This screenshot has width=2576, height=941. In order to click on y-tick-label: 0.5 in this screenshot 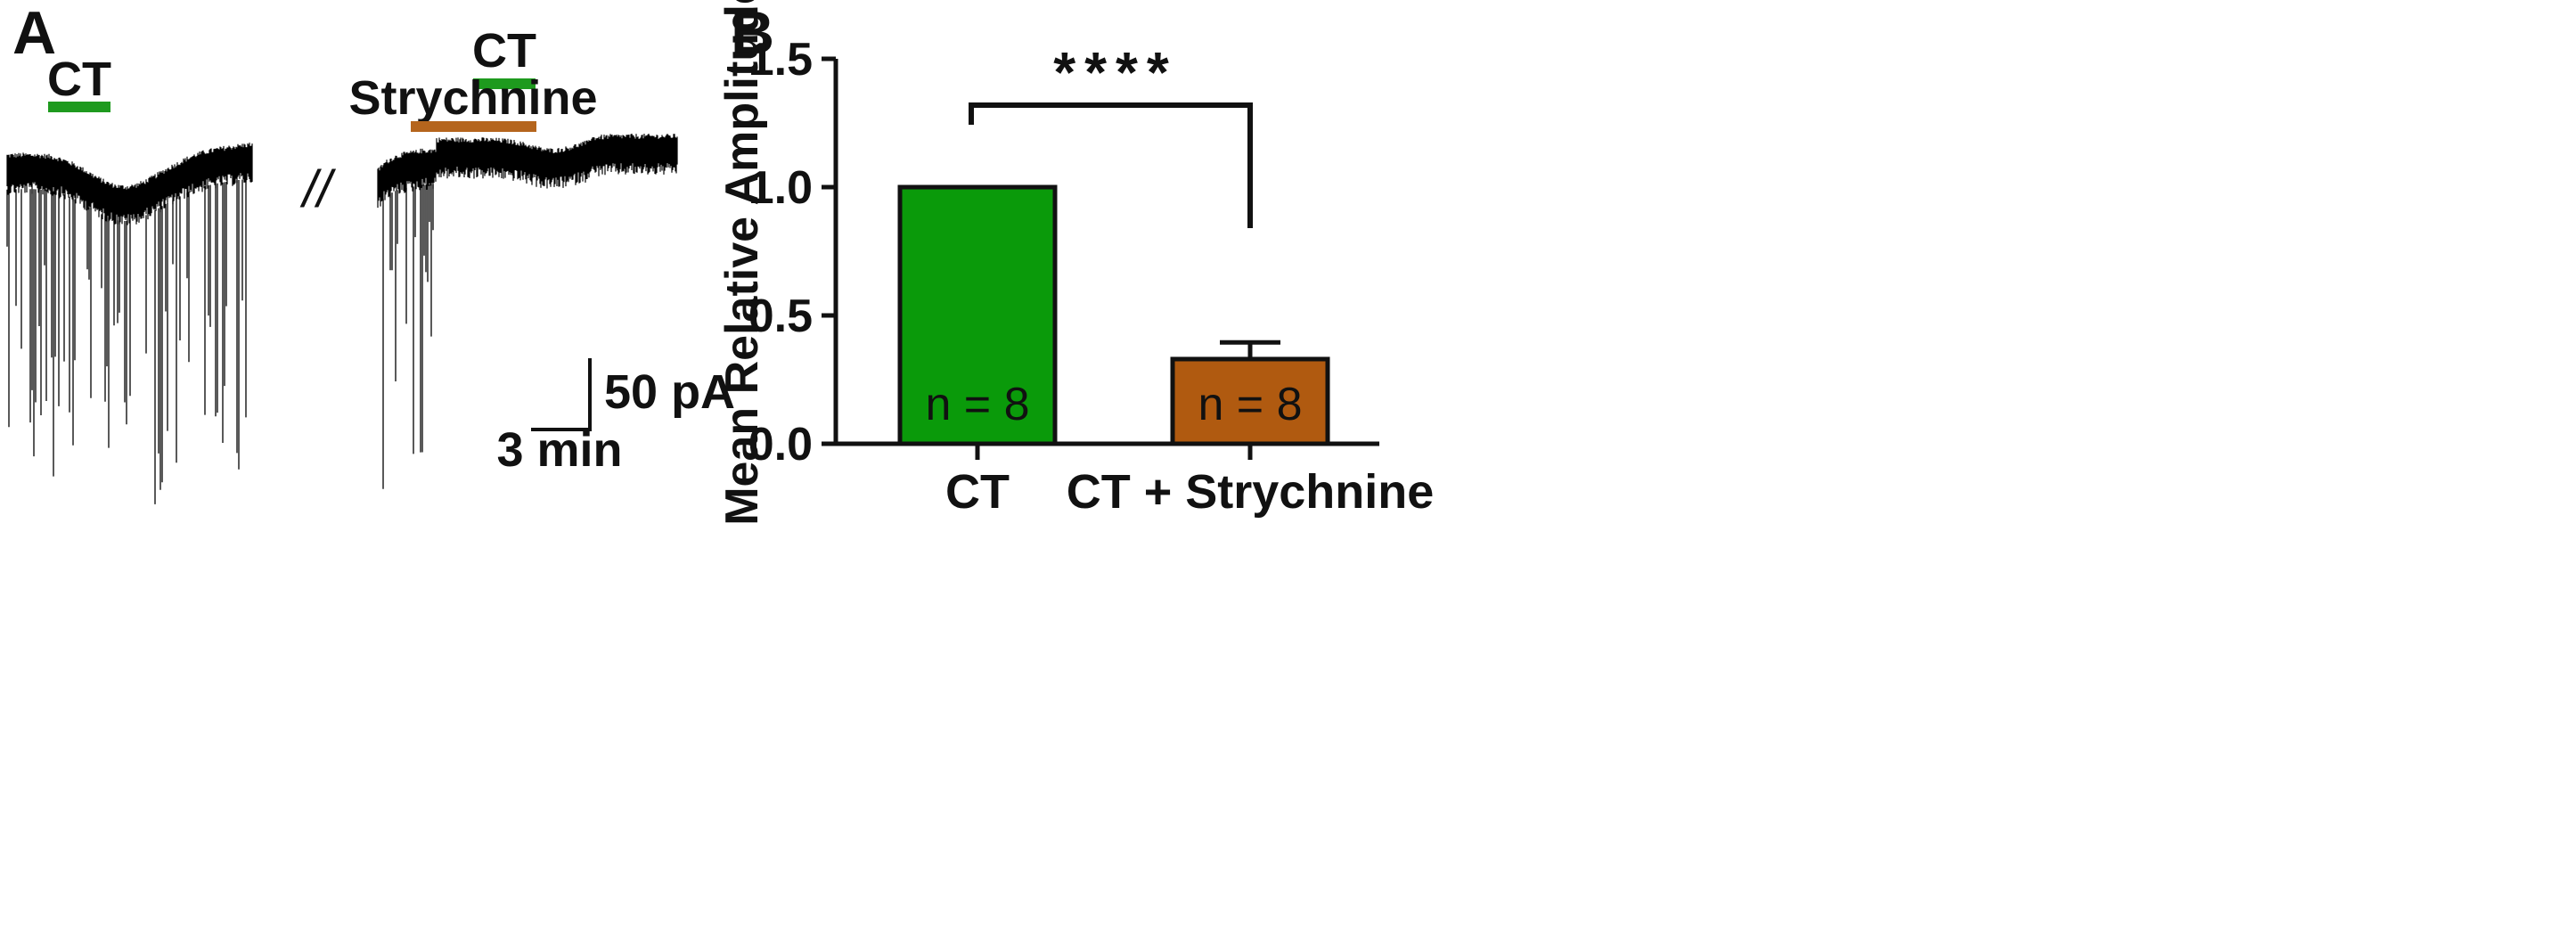, I will do `click(780, 316)`.